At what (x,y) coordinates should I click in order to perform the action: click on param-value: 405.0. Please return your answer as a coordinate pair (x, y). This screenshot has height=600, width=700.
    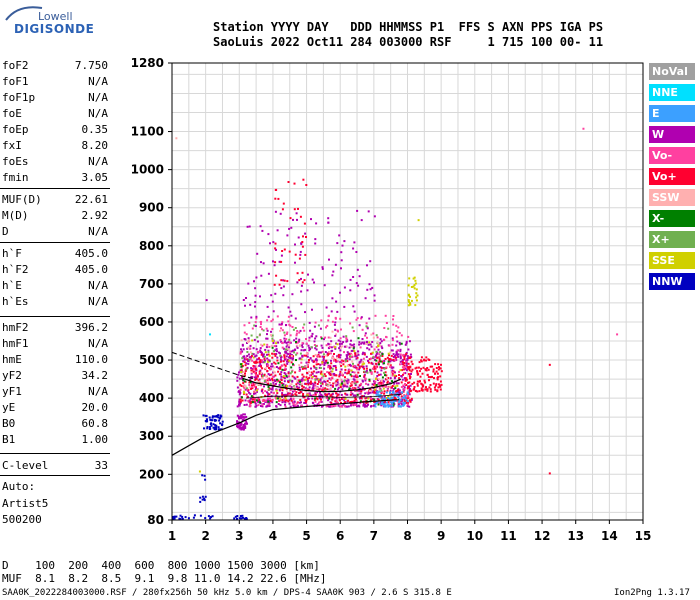
    Looking at the image, I should click on (91, 269).